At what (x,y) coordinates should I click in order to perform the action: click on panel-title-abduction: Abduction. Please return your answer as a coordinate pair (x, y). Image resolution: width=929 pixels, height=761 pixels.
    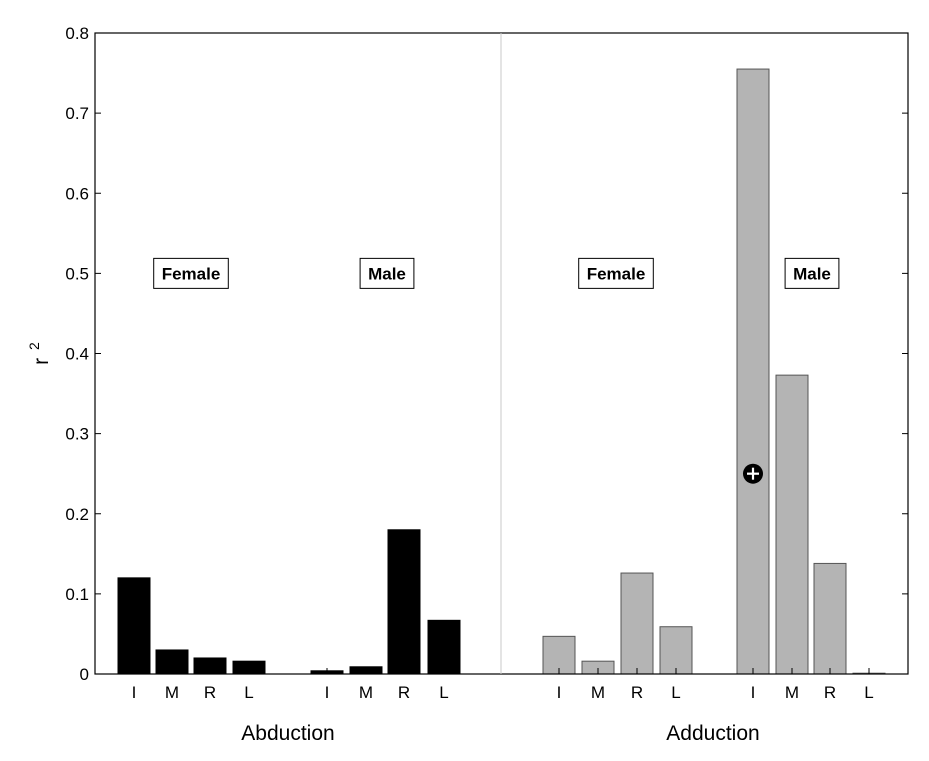
    Looking at the image, I should click on (287, 733).